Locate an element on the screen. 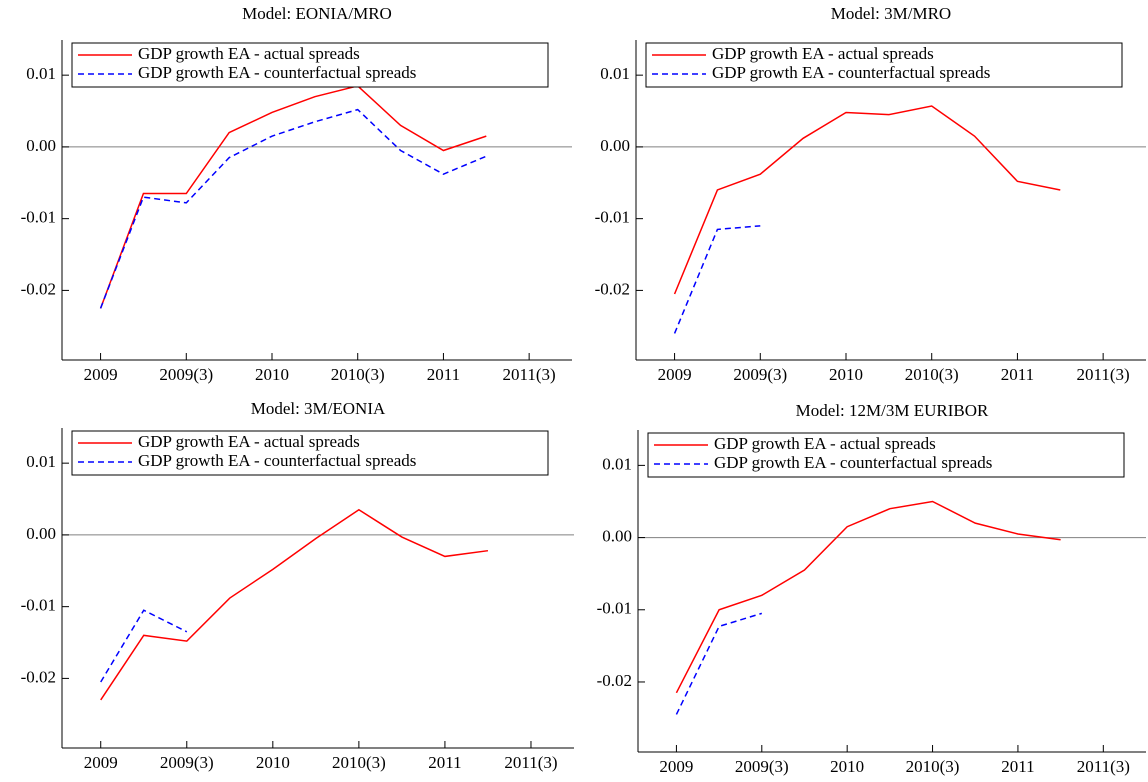  chart-title: Model: 3M/EONIA is located at coordinates (318, 408).